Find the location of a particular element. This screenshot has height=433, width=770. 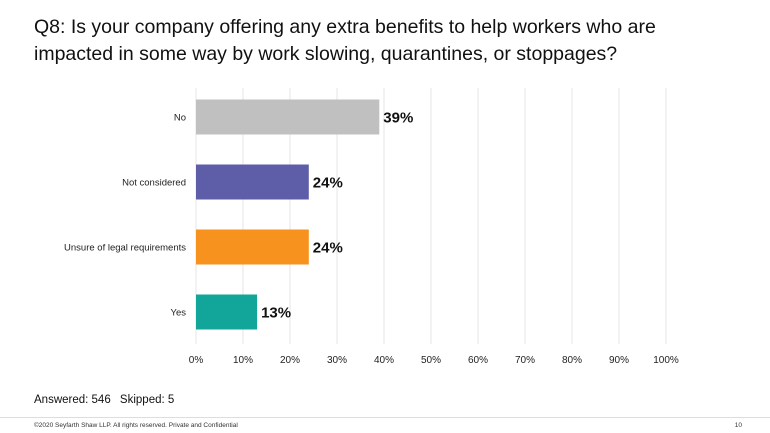

data-label: 13% is located at coordinates (276, 313).